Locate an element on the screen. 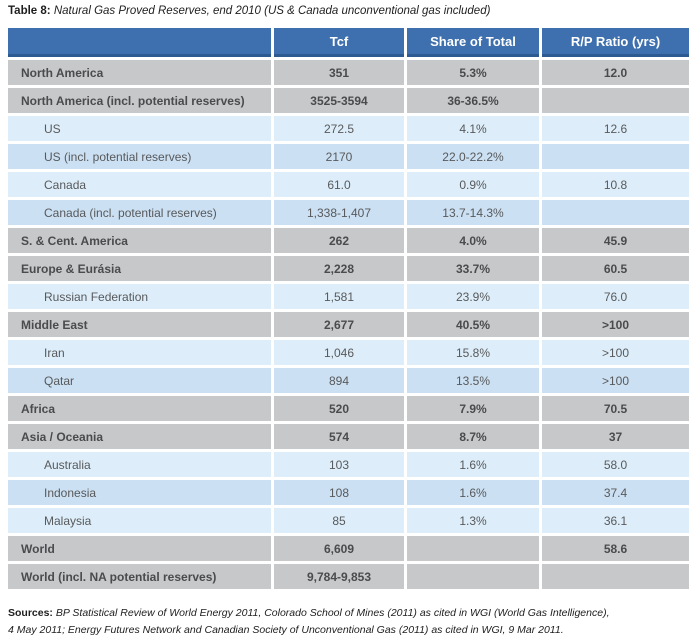  table-row: Iran 1,046 15.8% >100 is located at coordinates (348, 352).